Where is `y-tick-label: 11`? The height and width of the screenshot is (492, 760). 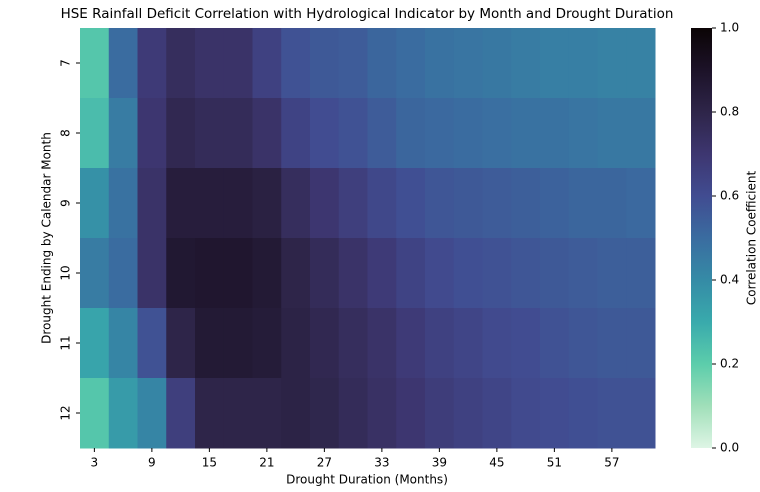 y-tick-label: 11 is located at coordinates (66, 342).